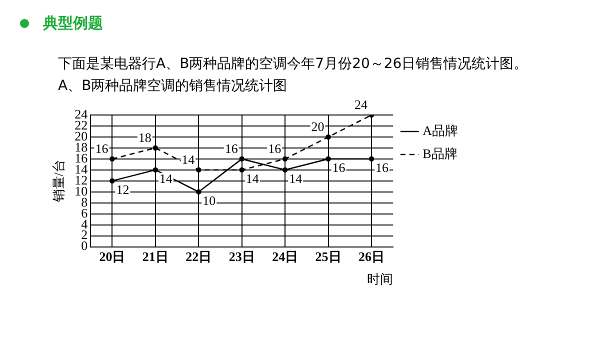 The image size is (600, 338). What do you see at coordinates (440, 130) in the screenshot?
I see `legend-label: A品牌` at bounding box center [440, 130].